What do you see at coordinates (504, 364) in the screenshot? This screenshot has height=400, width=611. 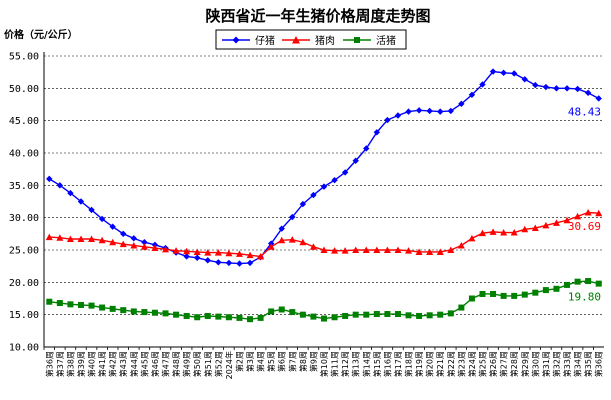 I see `x-tick-label: 第27周` at bounding box center [504, 364].